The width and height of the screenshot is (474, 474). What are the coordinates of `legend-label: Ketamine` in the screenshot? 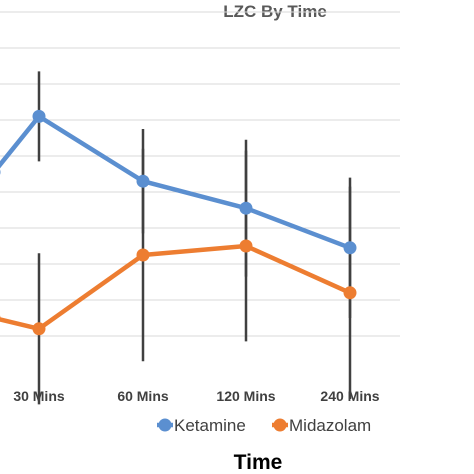 It's located at (210, 425).